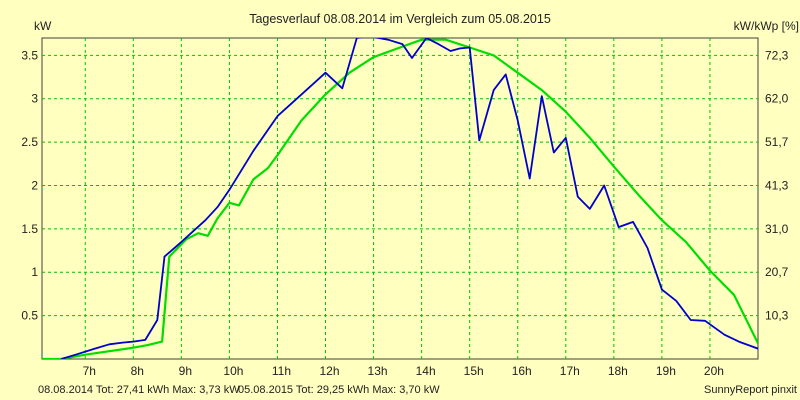  I want to click on y-right-tick-label-41,3: 41,3, so click(777, 185).